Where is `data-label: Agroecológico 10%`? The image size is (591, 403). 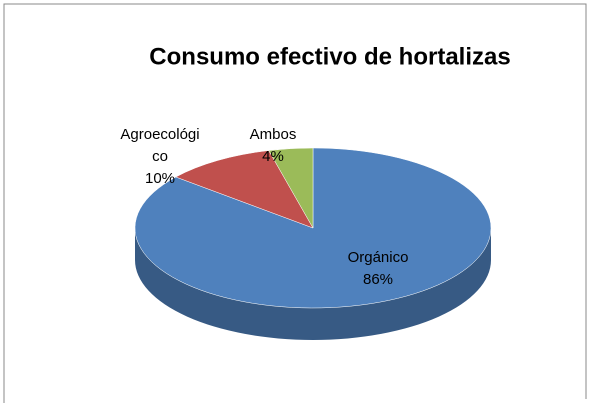 data-label: Agroecológico 10% is located at coordinates (160, 157).